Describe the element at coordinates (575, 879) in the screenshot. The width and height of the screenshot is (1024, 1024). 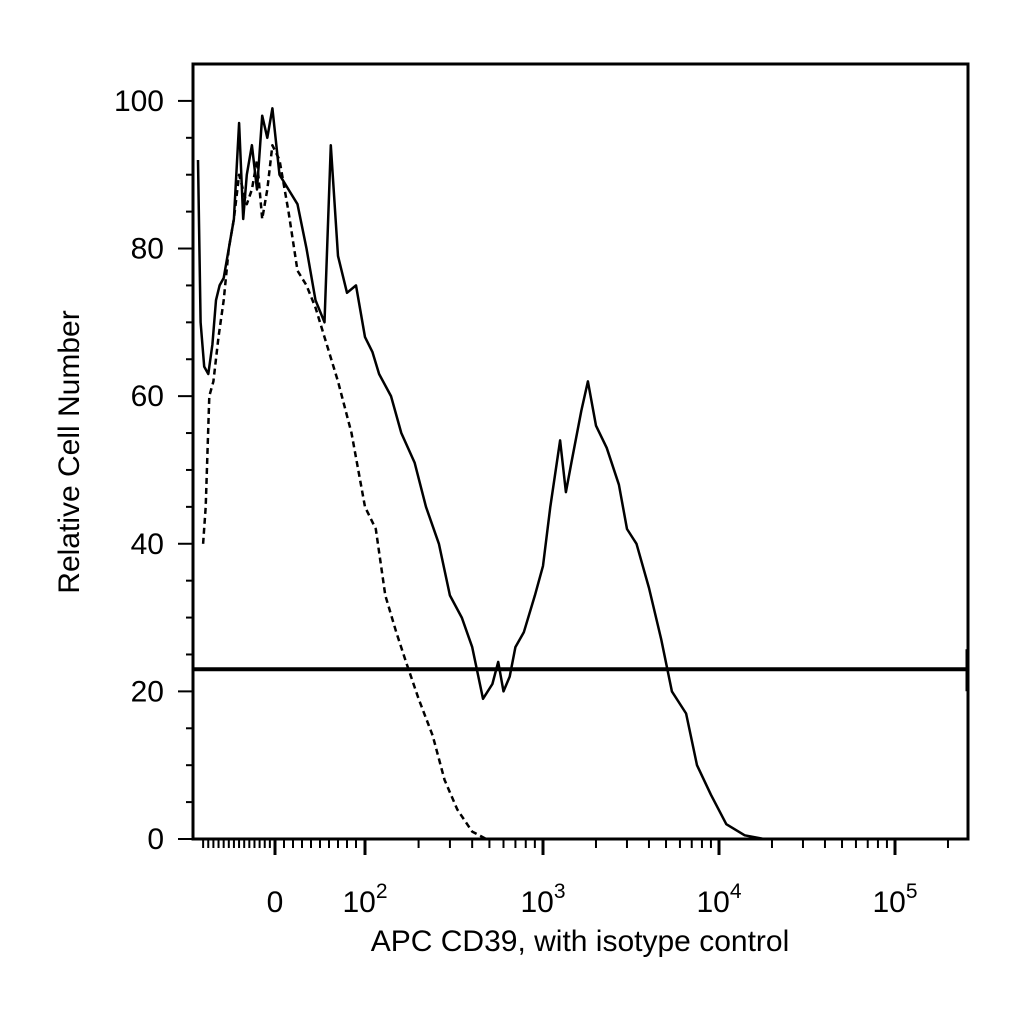
I see `x-axis: 0 10² 10³ 10⁴ 10⁵` at that location.